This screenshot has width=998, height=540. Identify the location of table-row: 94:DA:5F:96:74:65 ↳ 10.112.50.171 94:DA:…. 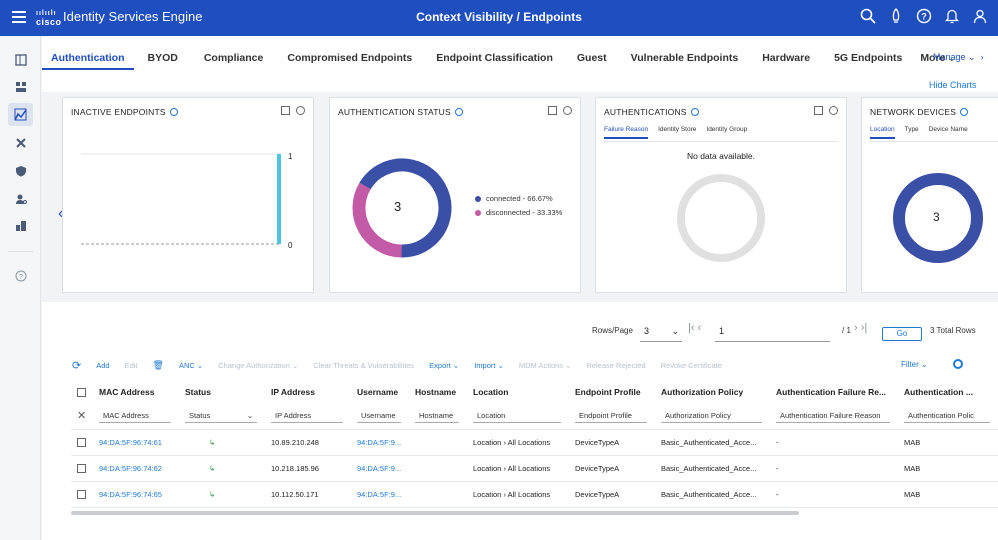
(534, 494).